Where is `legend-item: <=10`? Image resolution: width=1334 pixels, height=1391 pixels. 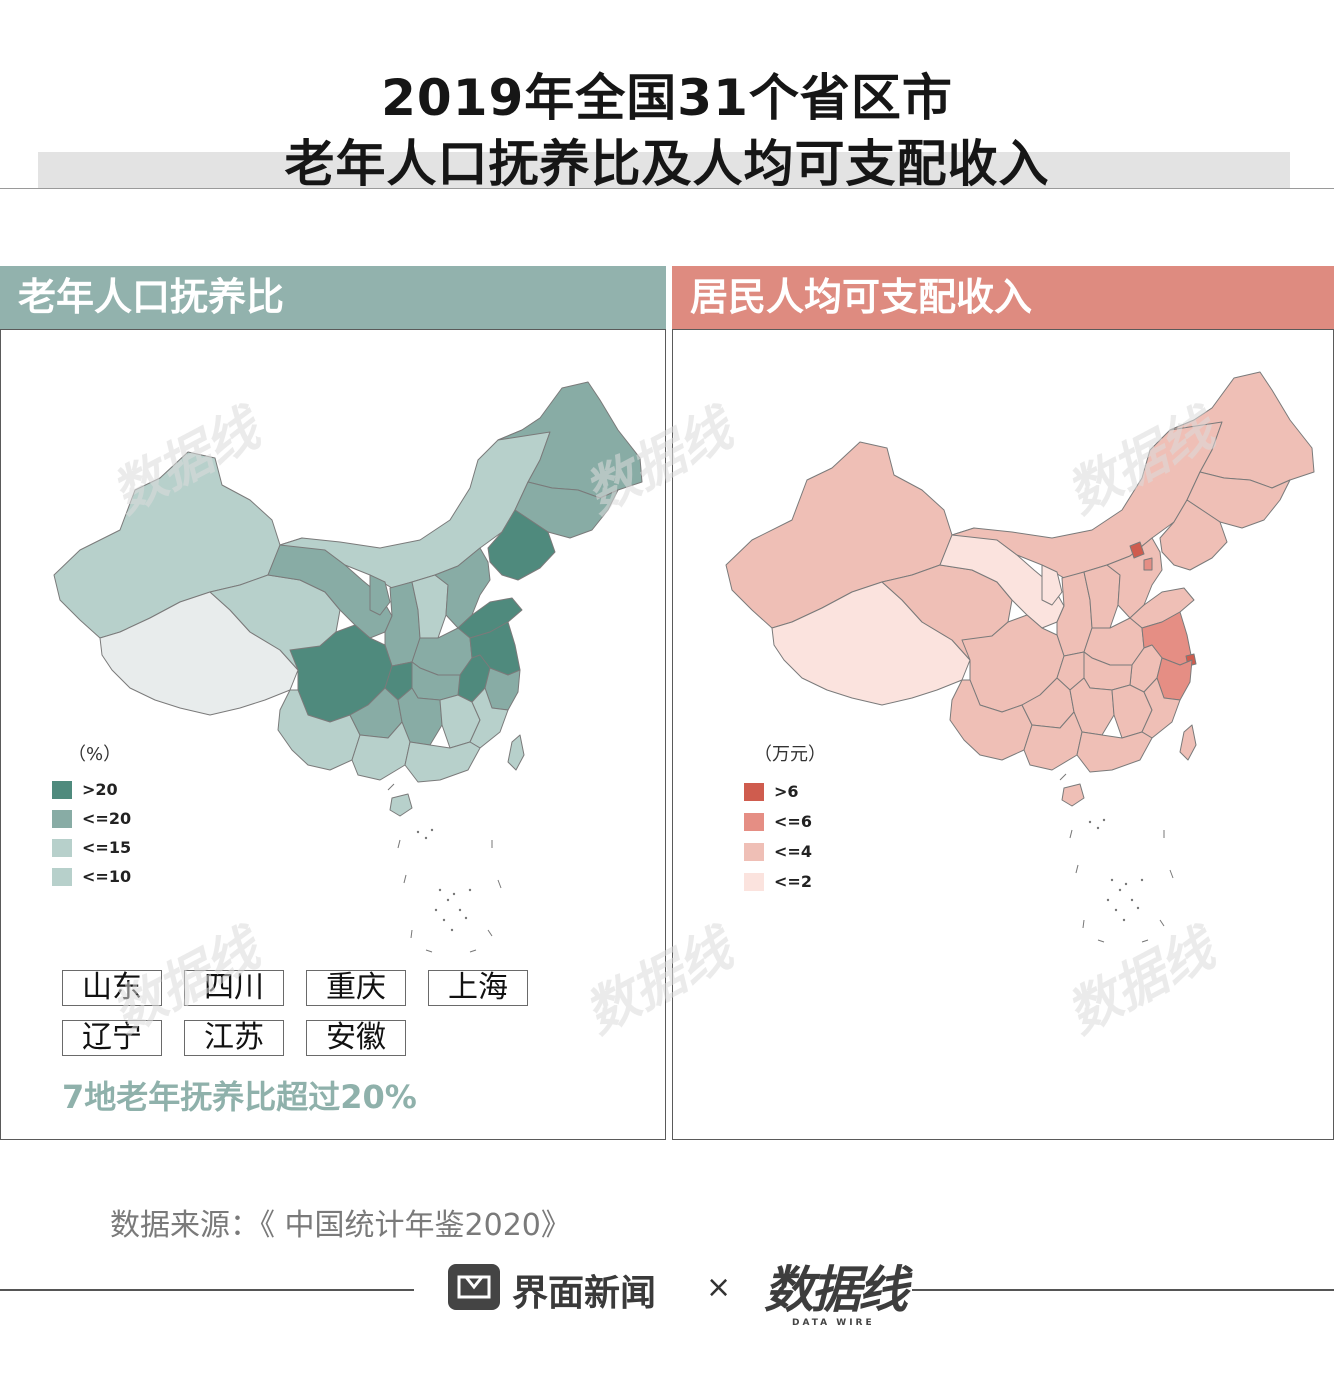
legend-item: <=10 is located at coordinates (91, 876).